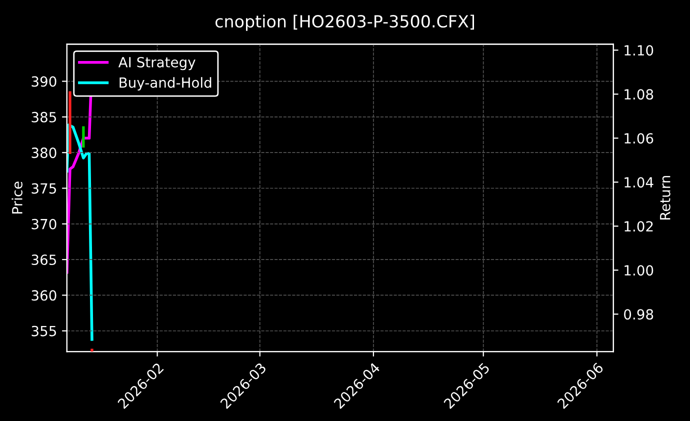 Image resolution: width=690 pixels, height=421 pixels. Describe the element at coordinates (639, 138) in the screenshot. I see `y2-tick-label: 1.06` at that location.